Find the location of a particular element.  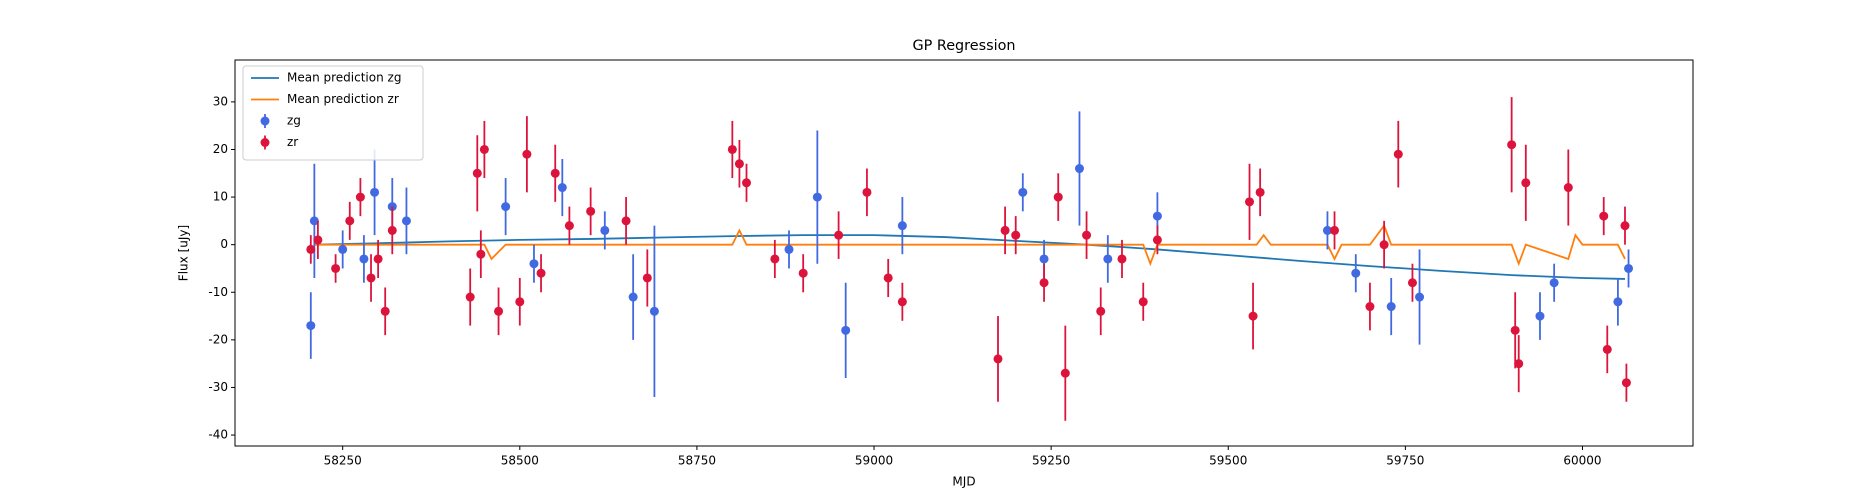

y-tick-label: 20 is located at coordinates (220, 149).